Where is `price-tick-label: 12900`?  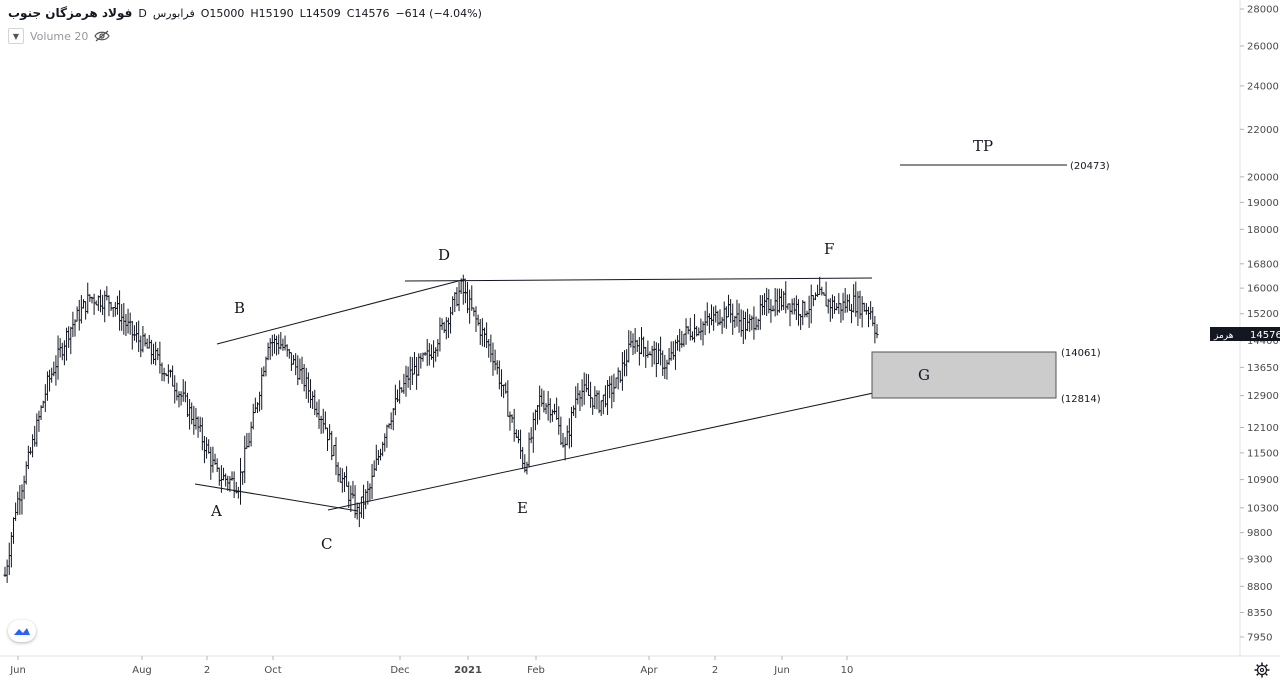 price-tick-label: 12900 is located at coordinates (1263, 396).